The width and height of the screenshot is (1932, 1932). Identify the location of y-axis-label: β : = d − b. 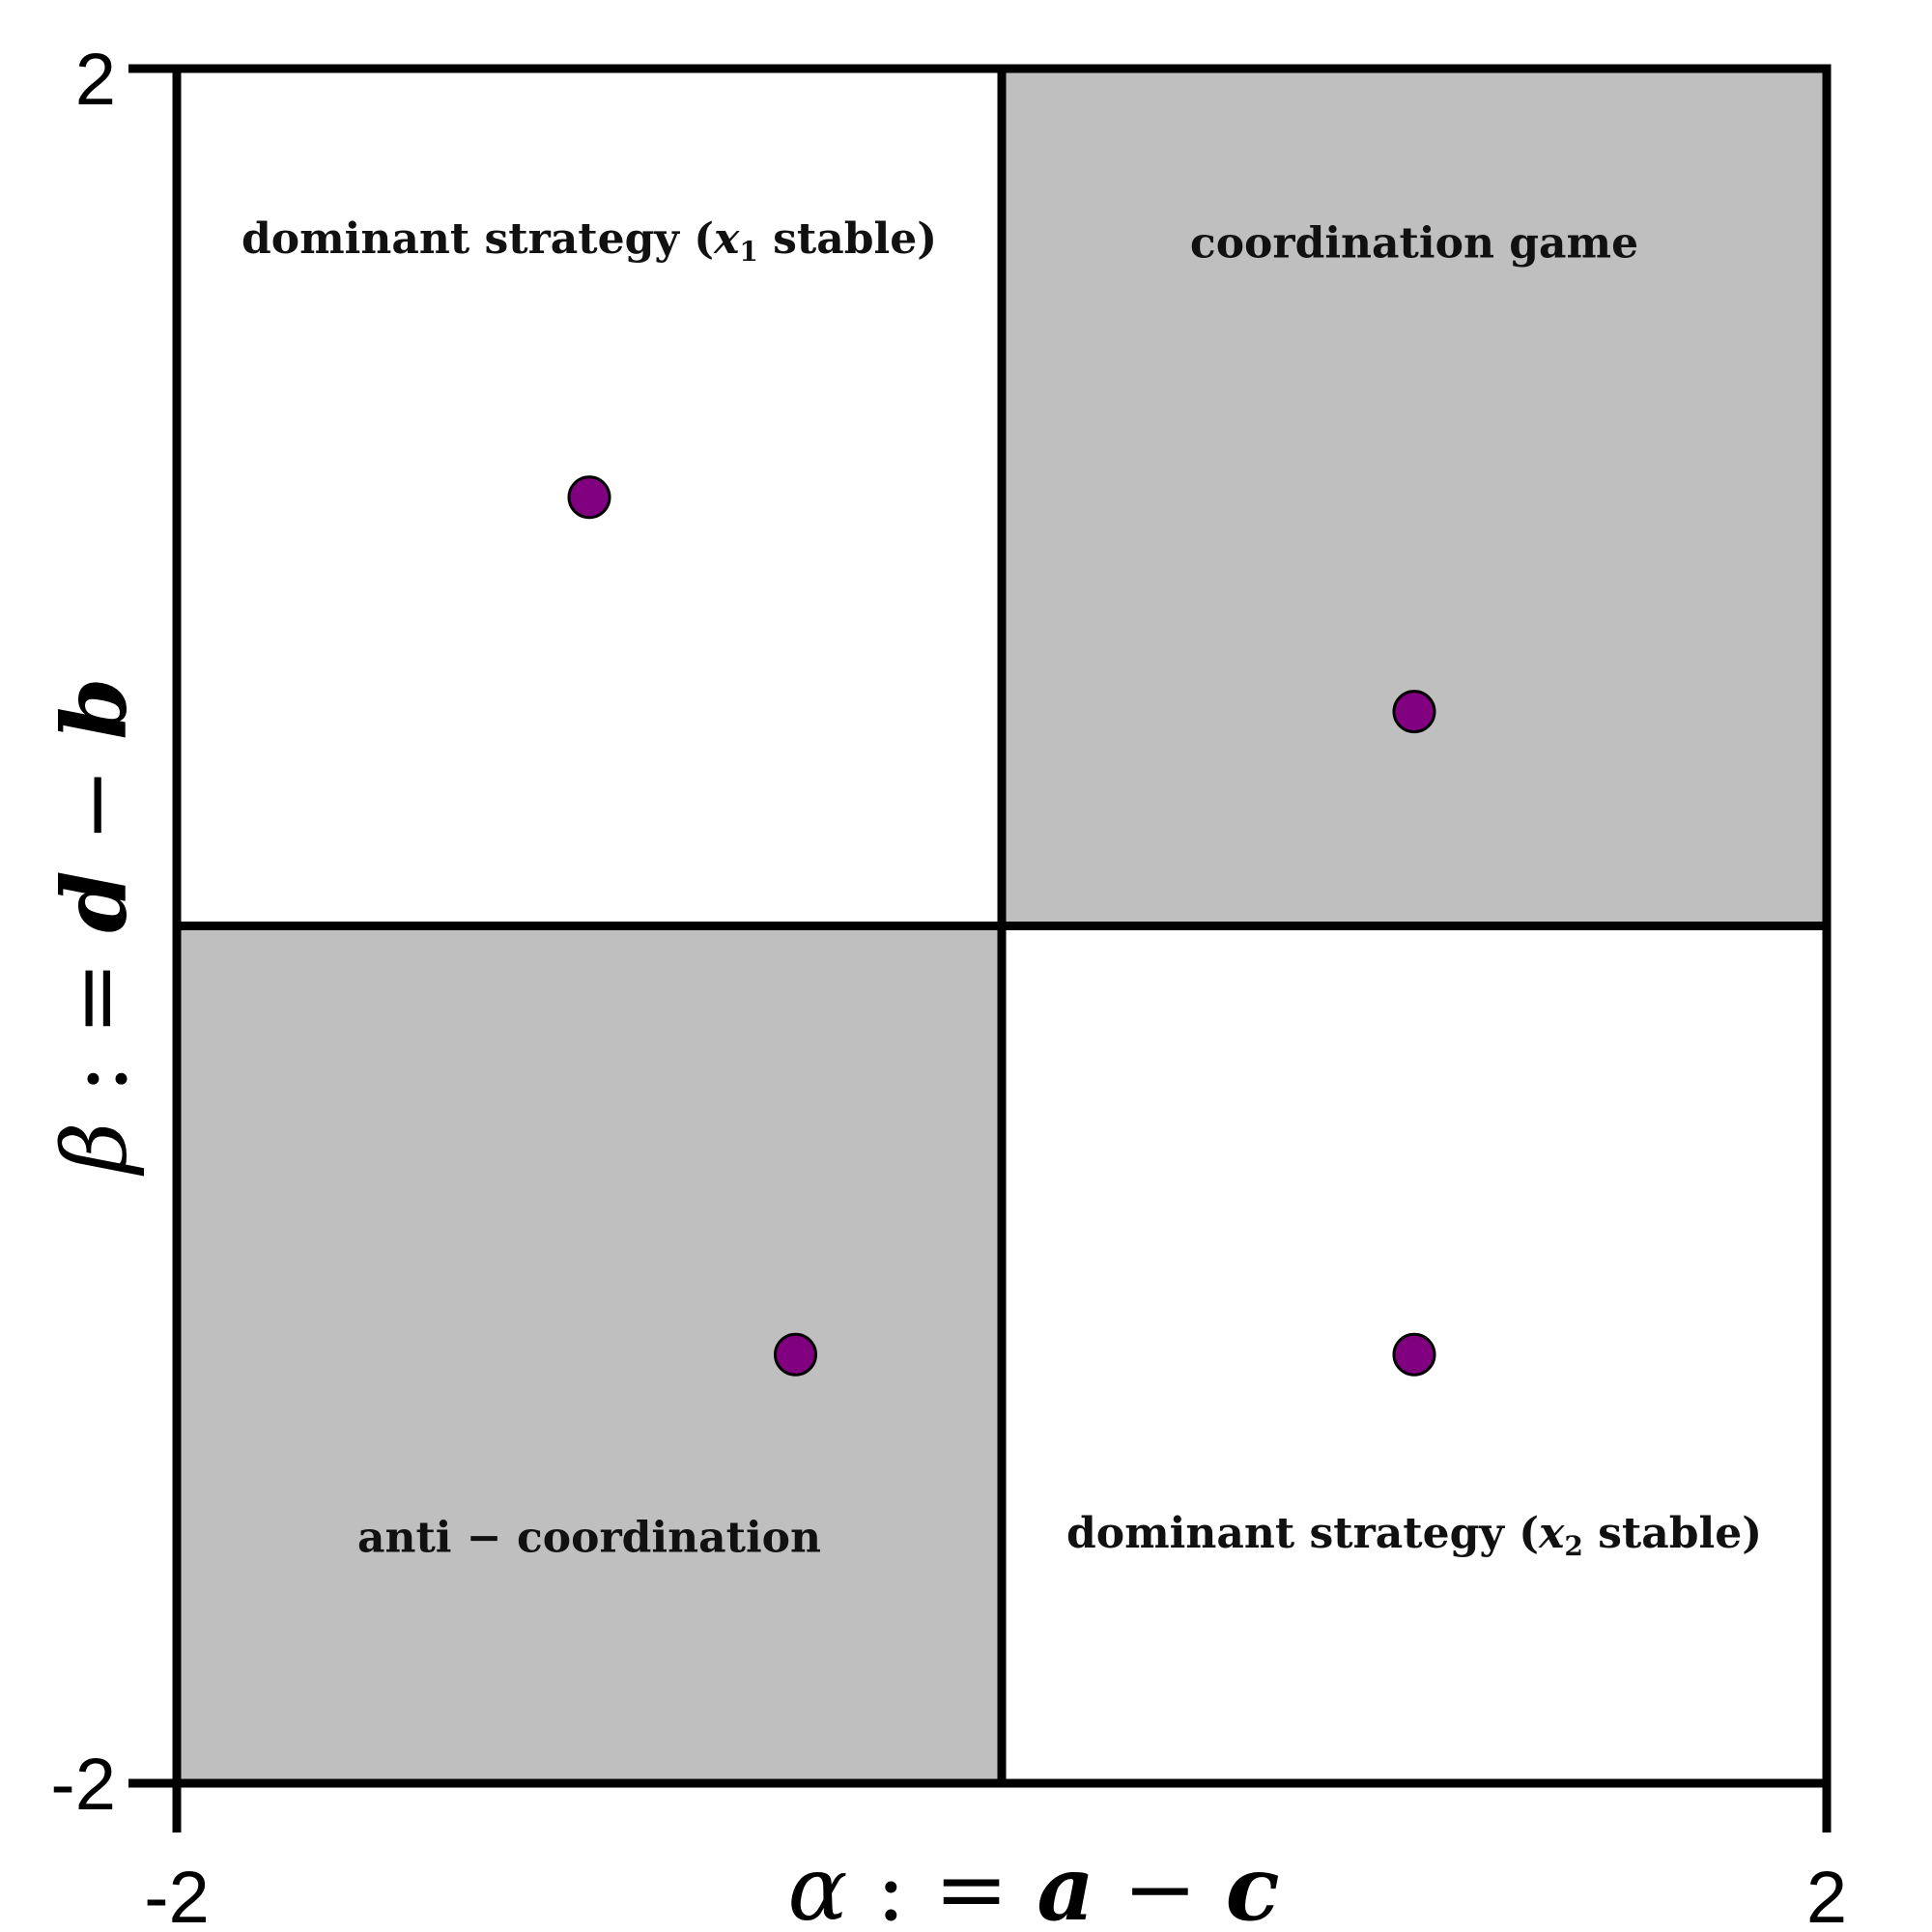
(95, 926).